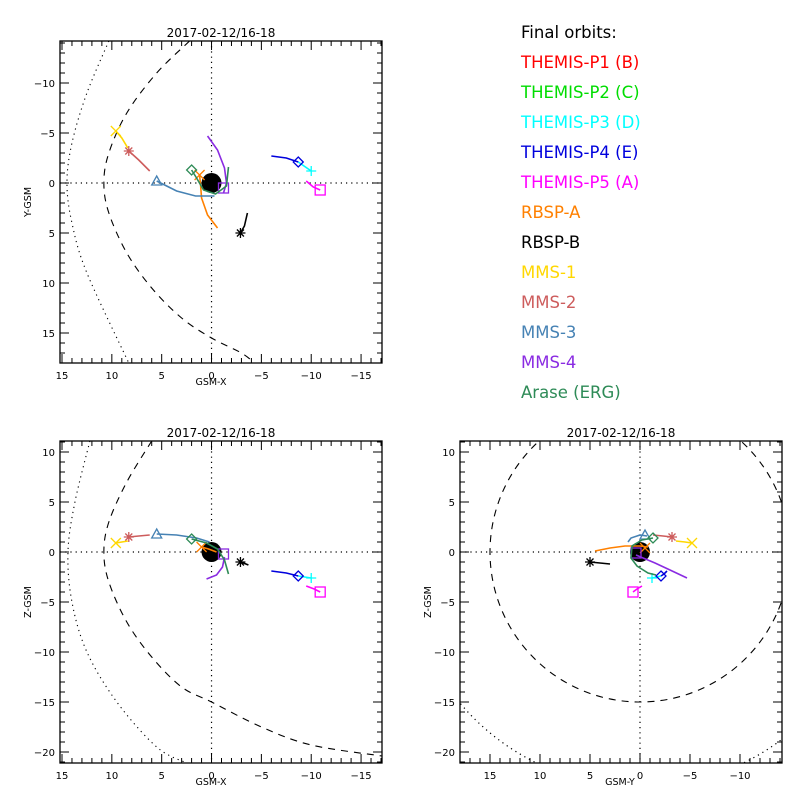 The width and height of the screenshot is (800, 800). Describe the element at coordinates (548, 362) in the screenshot. I see `legend-entry: MMS-4` at that location.